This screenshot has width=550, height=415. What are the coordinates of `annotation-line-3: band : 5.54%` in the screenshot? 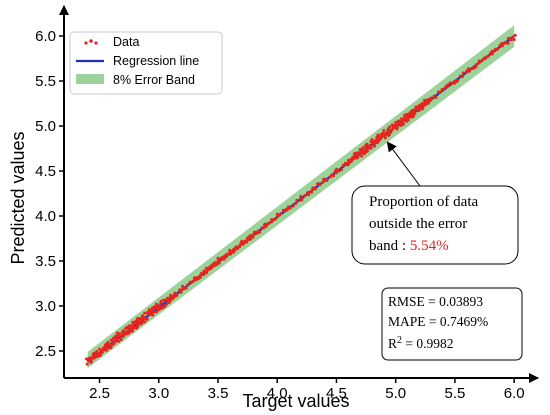 It's located at (409, 246).